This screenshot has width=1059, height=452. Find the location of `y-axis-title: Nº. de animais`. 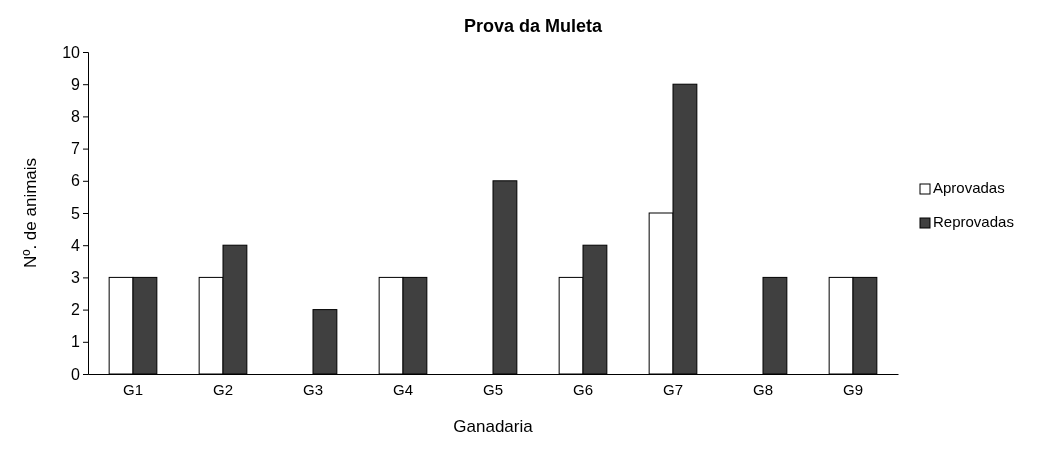

y-axis-title: Nº. de animais is located at coordinates (30, 213).